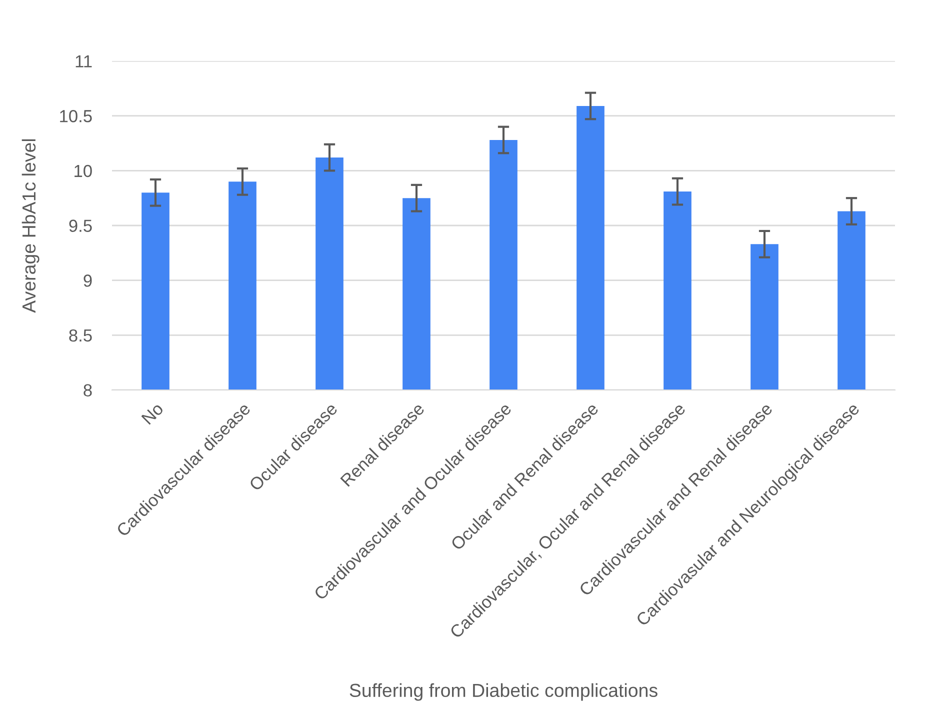 The height and width of the screenshot is (710, 943). Describe the element at coordinates (83, 171) in the screenshot. I see `y-tick-label: 10` at that location.